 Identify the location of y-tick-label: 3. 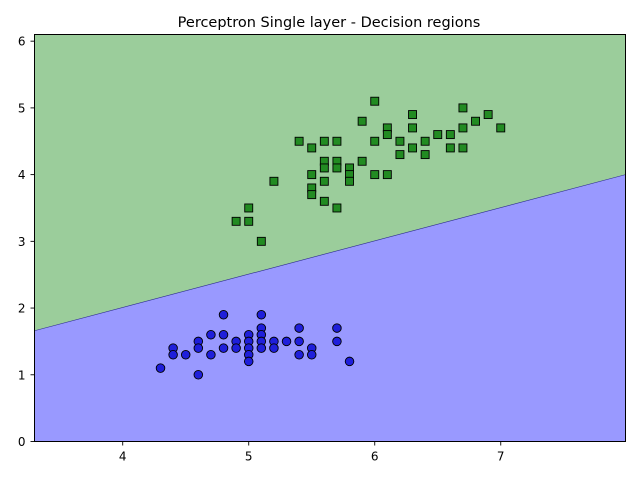
(22, 242).